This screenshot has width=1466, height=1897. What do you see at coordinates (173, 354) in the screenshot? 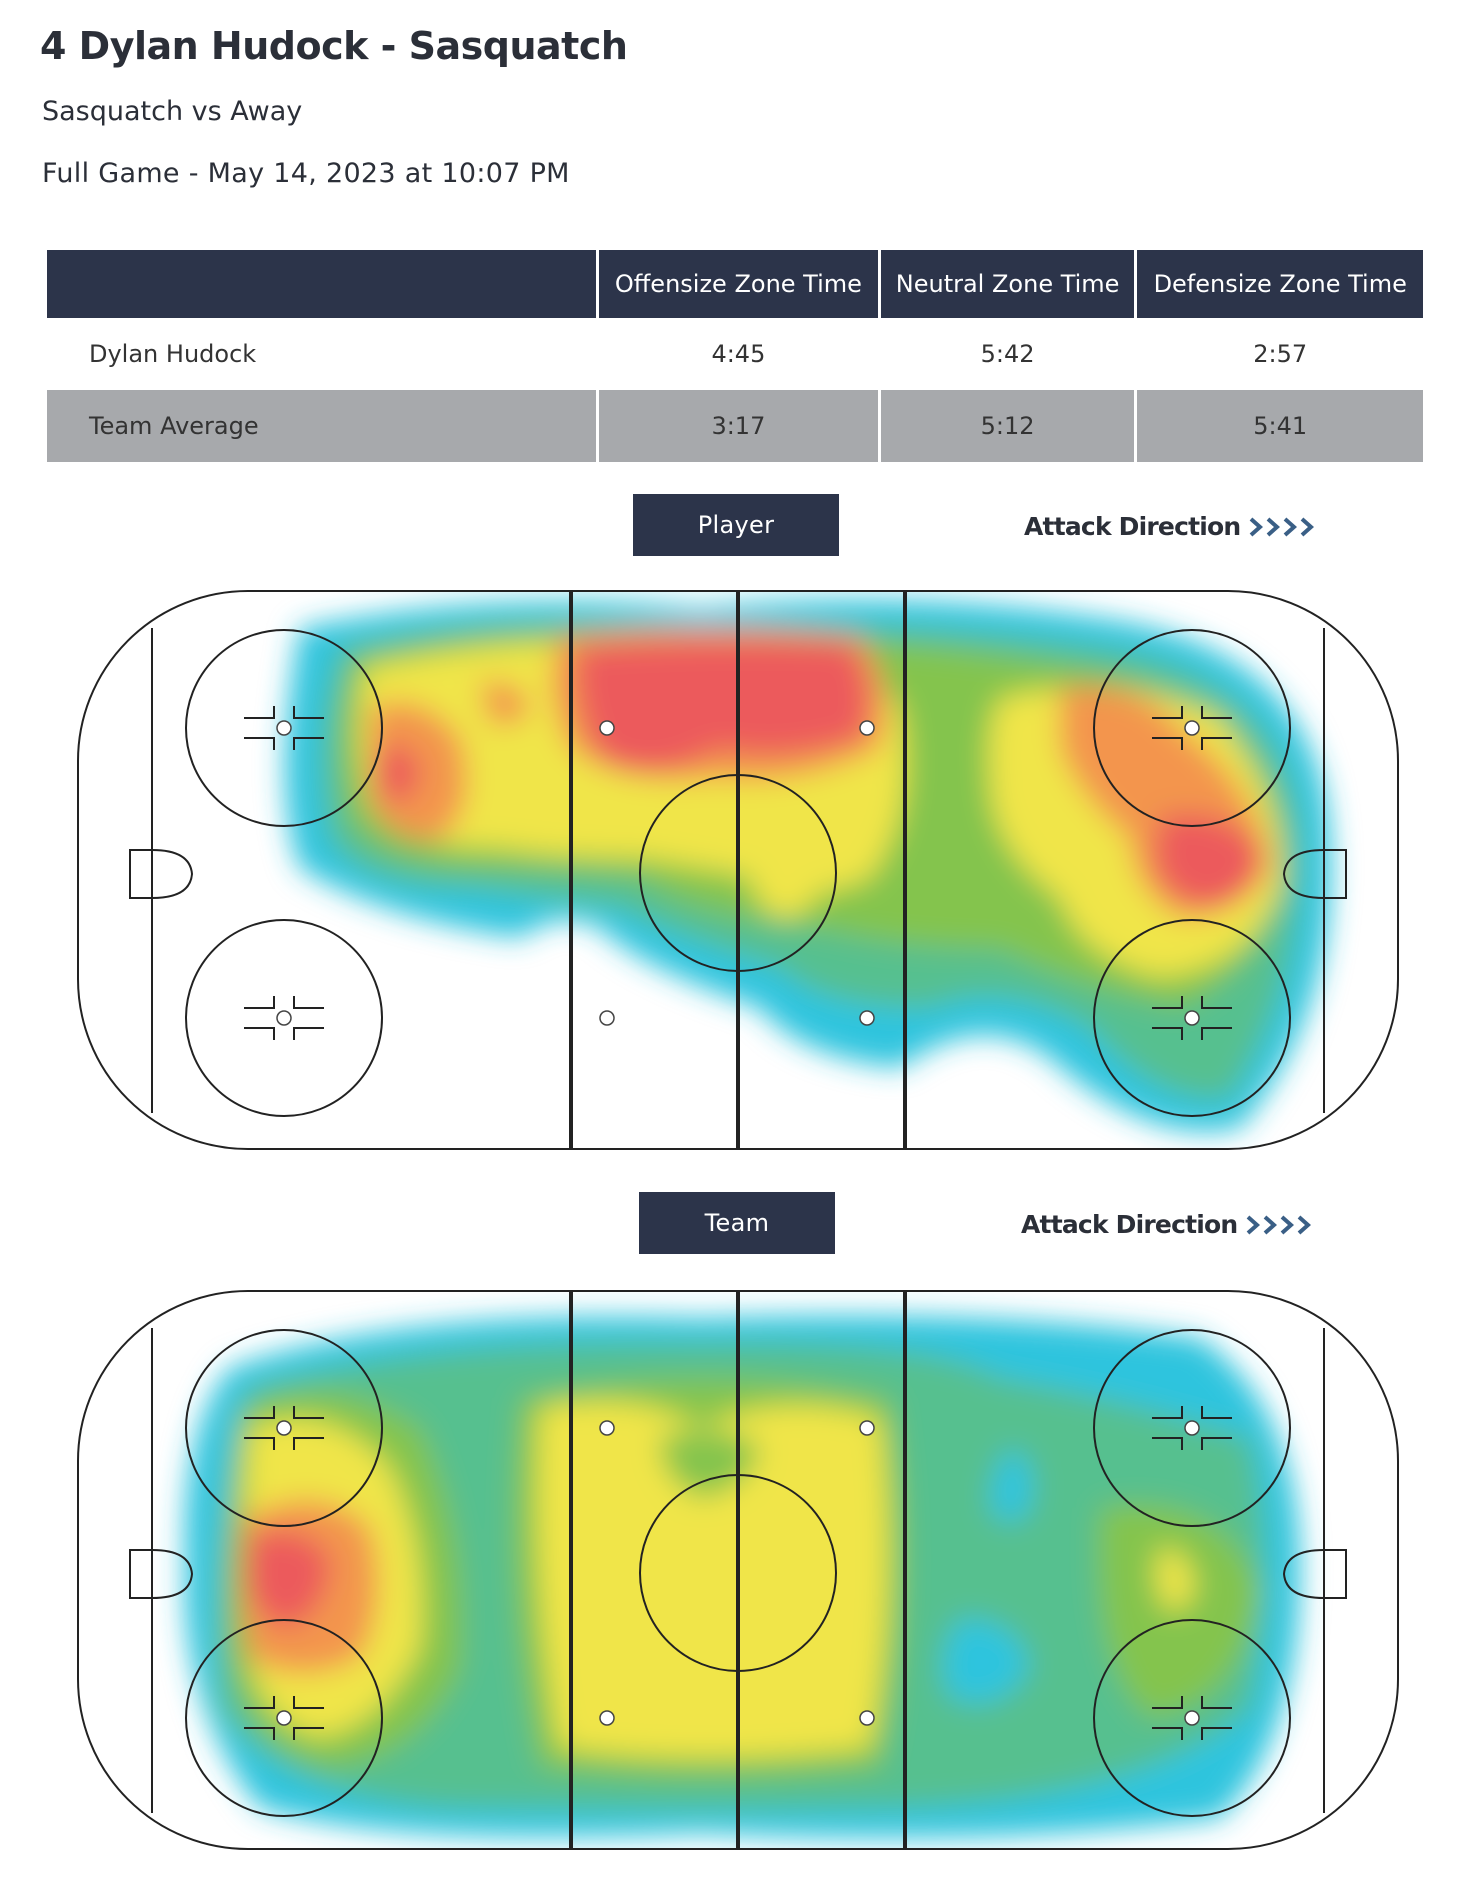
I see `row-name: Dylan Hudock` at bounding box center [173, 354].